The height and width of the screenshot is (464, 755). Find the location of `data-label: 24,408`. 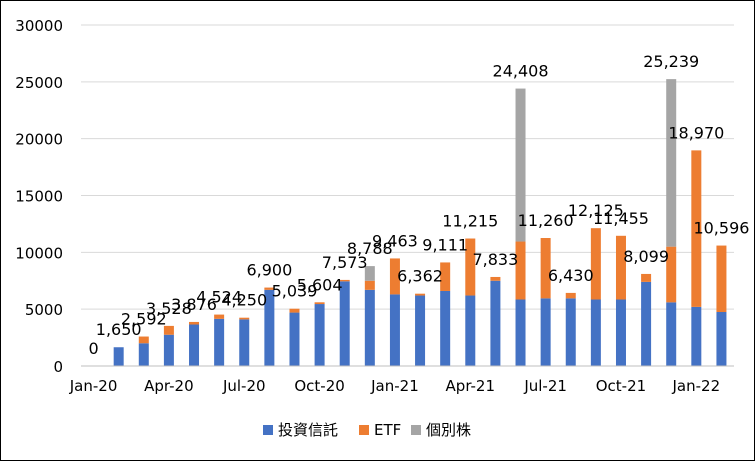

data-label: 24,408 is located at coordinates (521, 71).